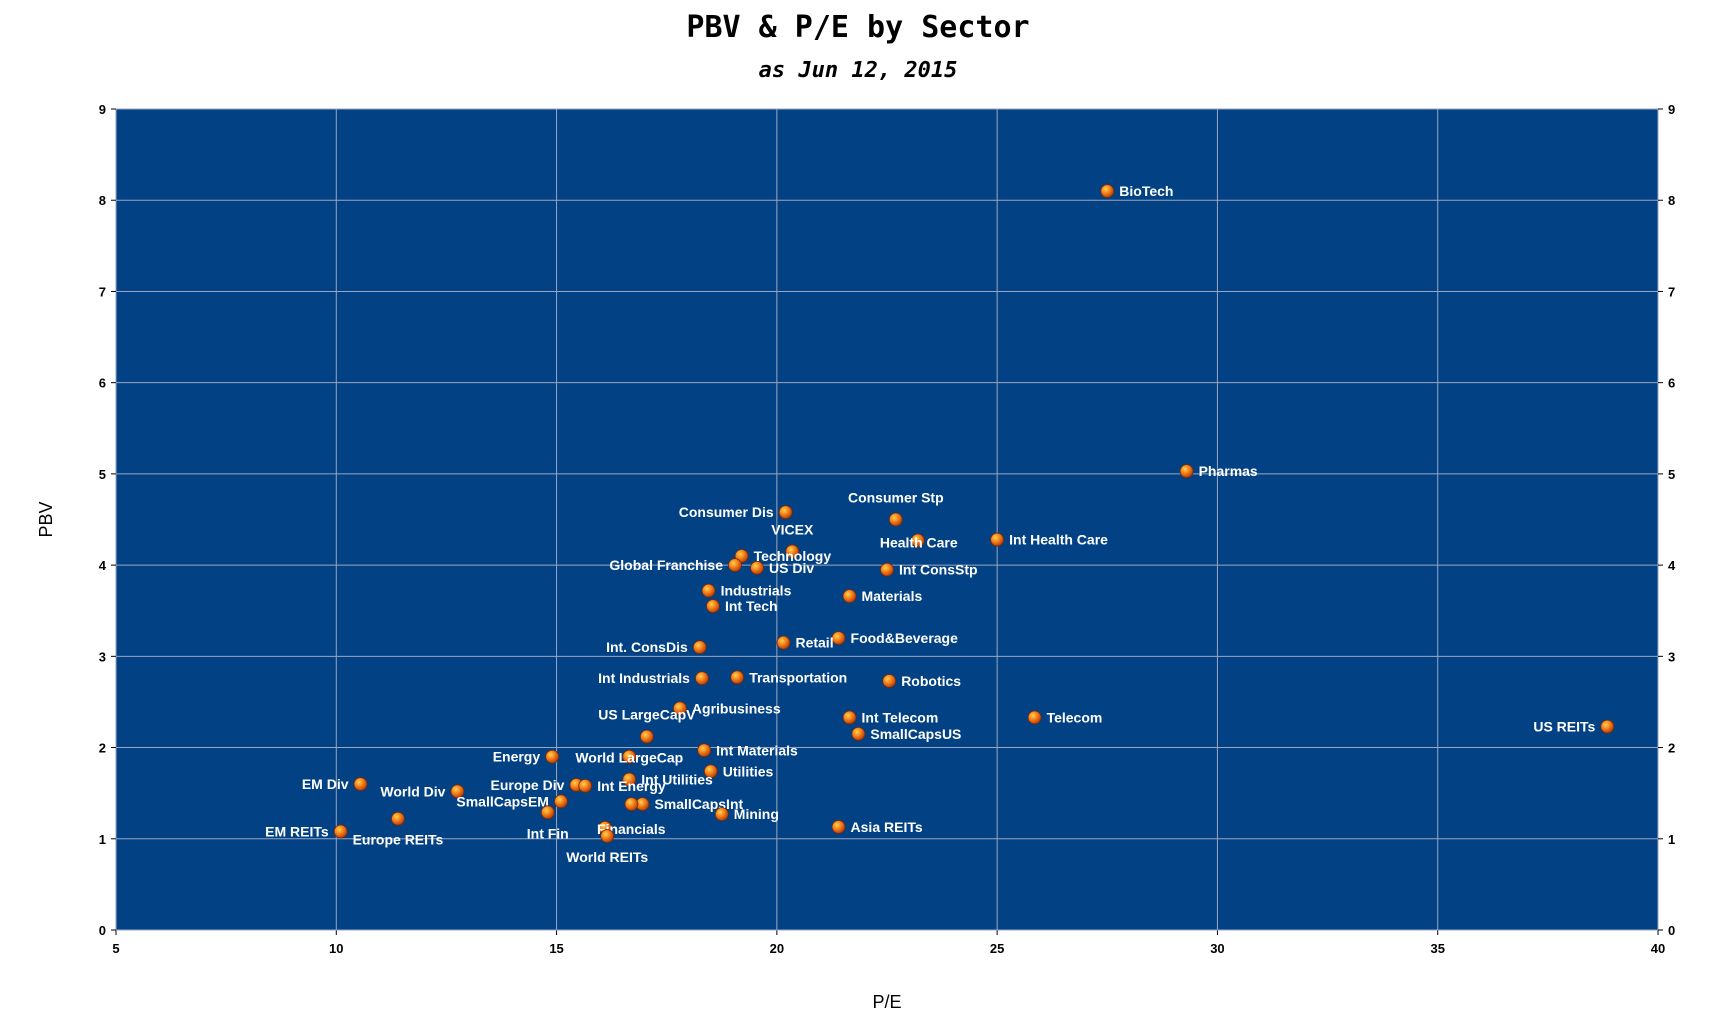 The image size is (1716, 1031). Describe the element at coordinates (1217, 948) in the screenshot. I see `x-tick-label: 30` at that location.